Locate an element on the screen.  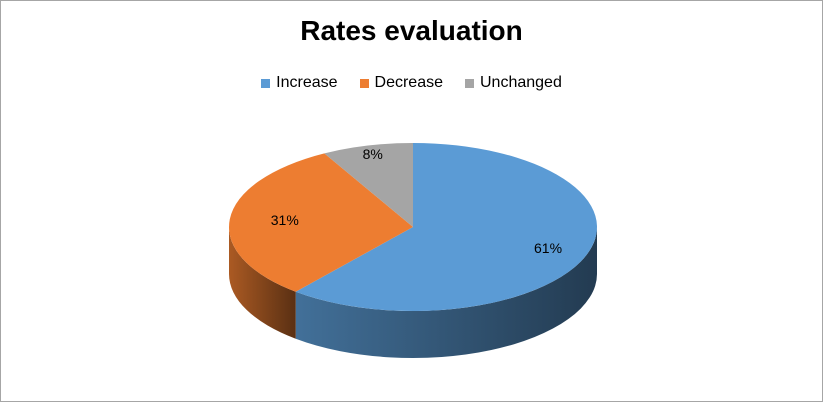
legend-swatch-increase is located at coordinates (266, 83).